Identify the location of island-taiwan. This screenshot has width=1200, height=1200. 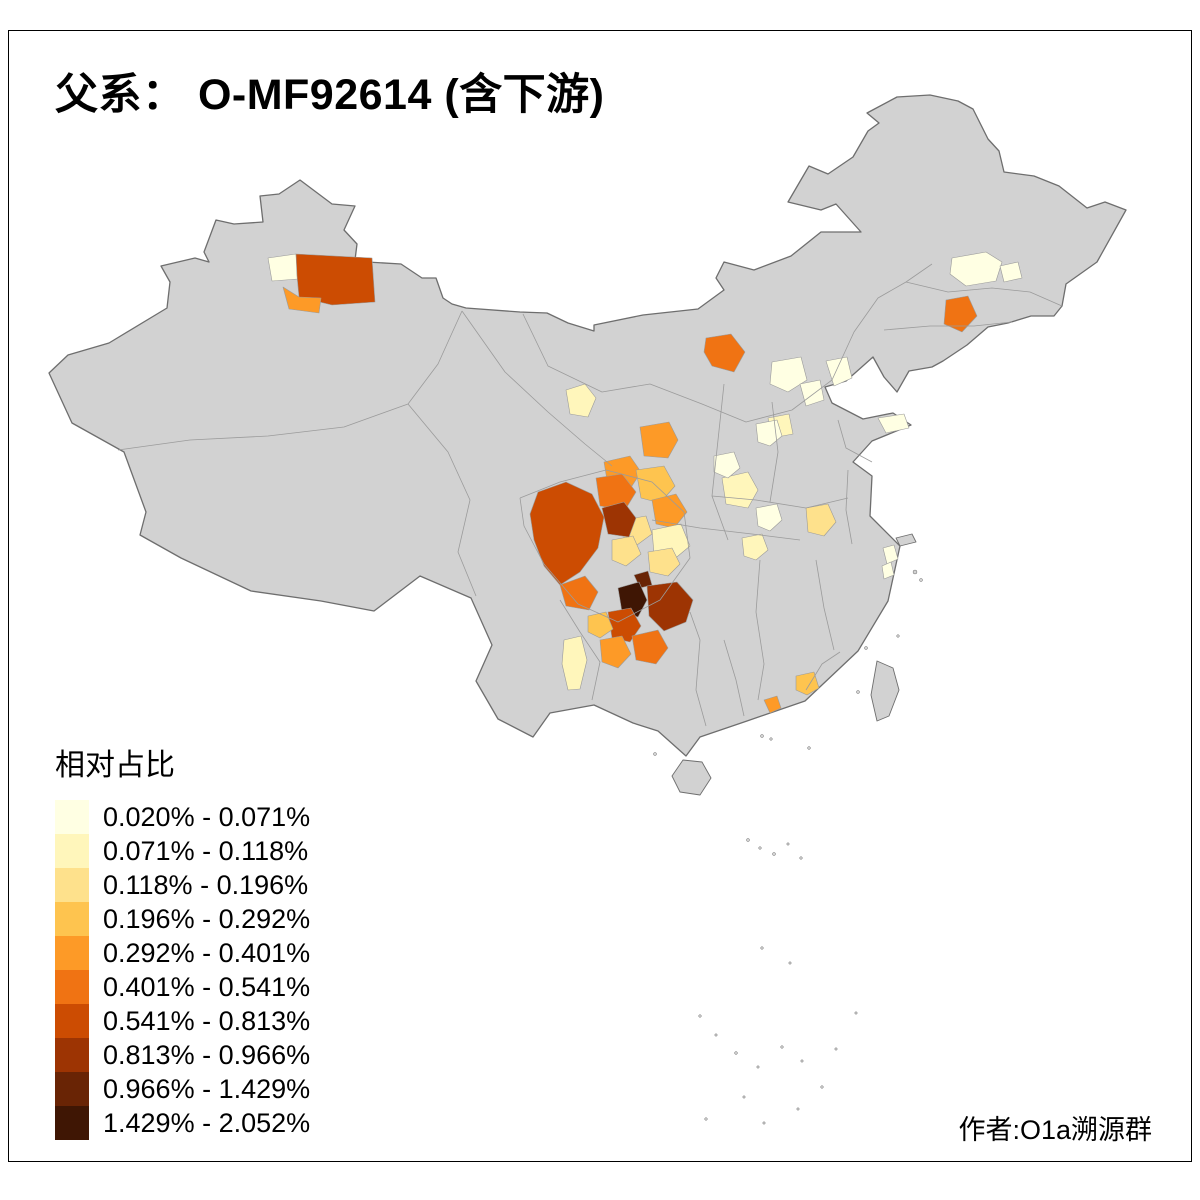
(885, 691).